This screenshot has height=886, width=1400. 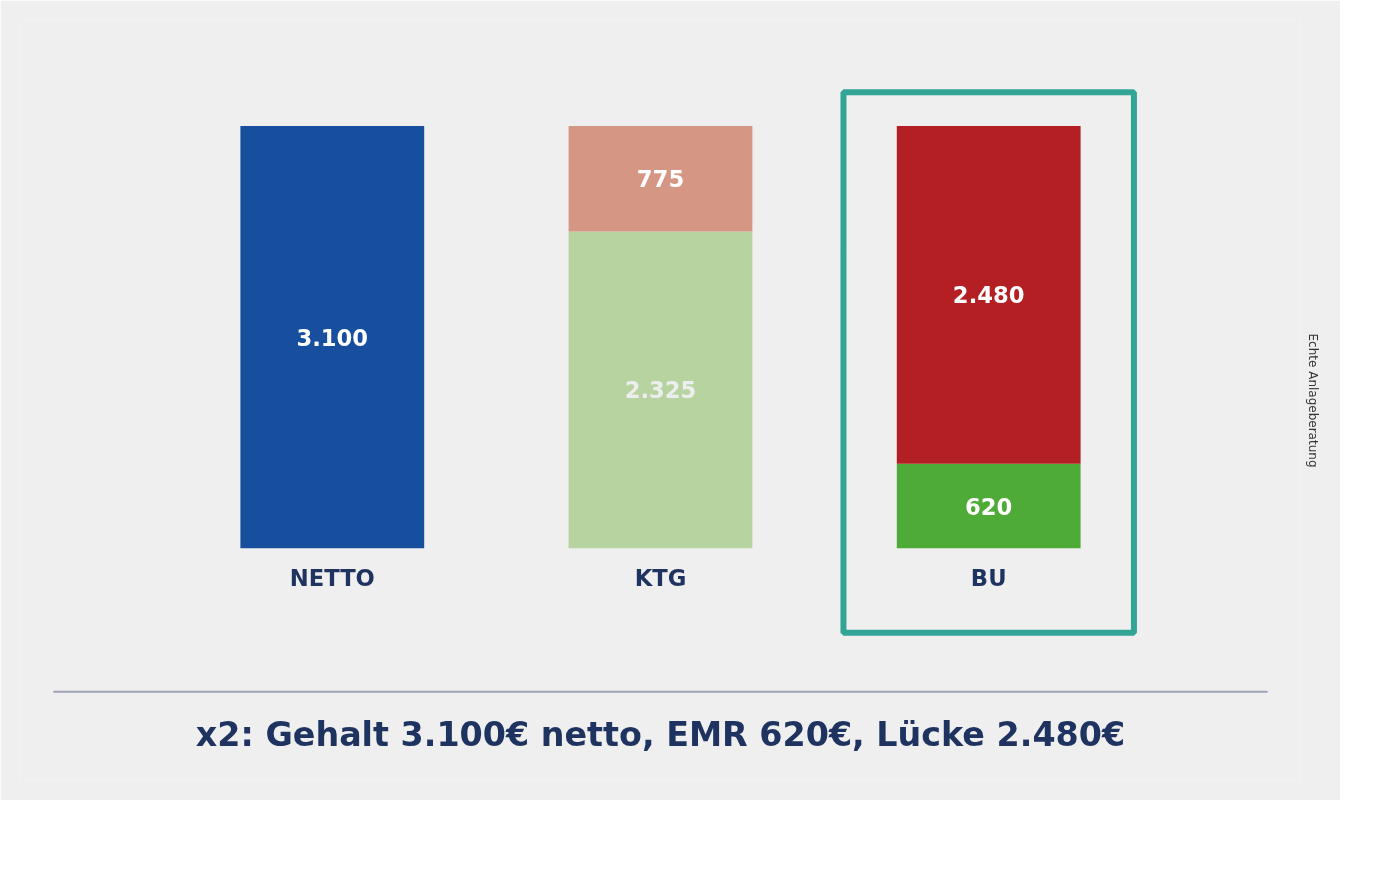 I want to click on x-tick-label: BU, so click(x=988, y=578).